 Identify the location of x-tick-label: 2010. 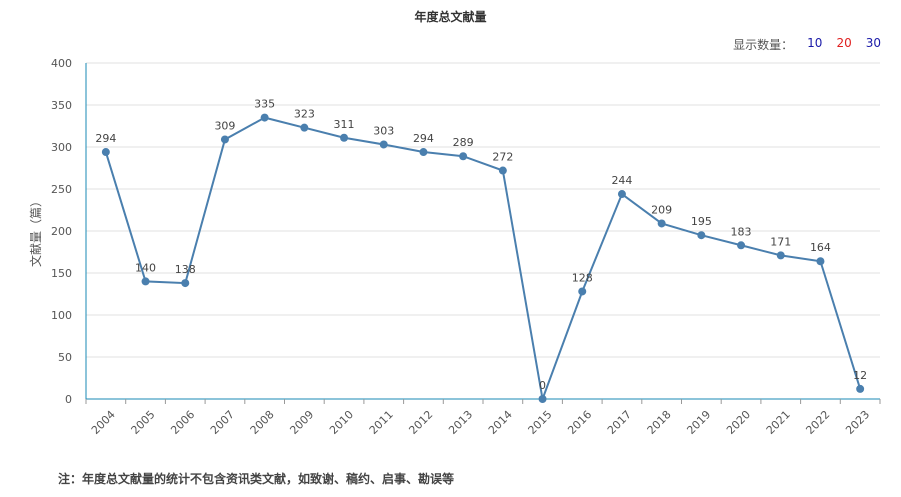
(341, 422).